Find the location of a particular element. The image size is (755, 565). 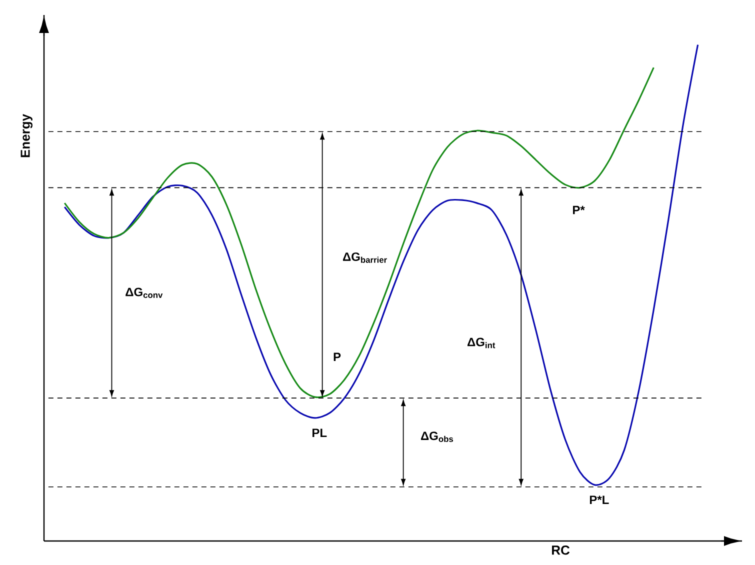

annotation: ΔG$_{int}$ is located at coordinates (481, 343).